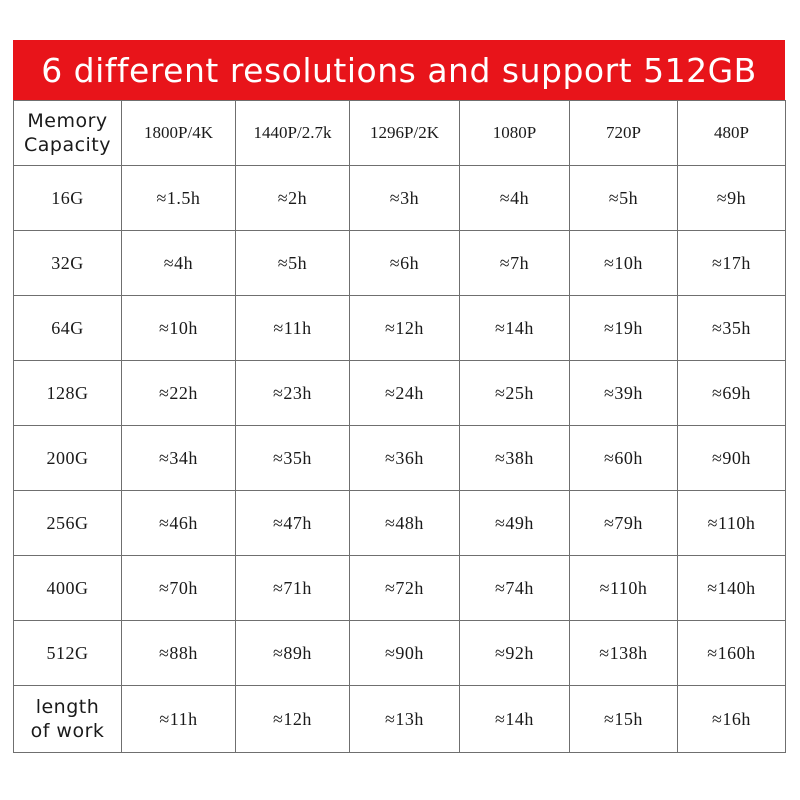 The image size is (800, 800). What do you see at coordinates (731, 133) in the screenshot?
I see `resolution-header: 480P` at bounding box center [731, 133].